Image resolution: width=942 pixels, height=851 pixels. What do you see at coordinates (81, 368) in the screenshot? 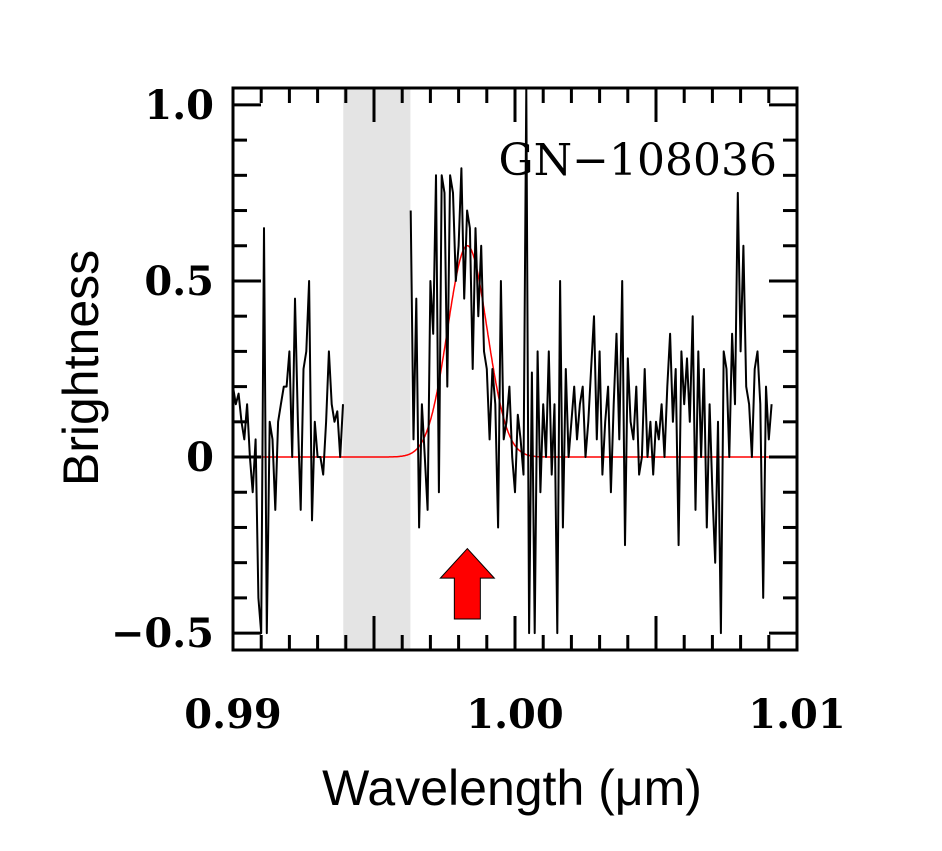
I see `y-axis-title: Brightness` at bounding box center [81, 368].